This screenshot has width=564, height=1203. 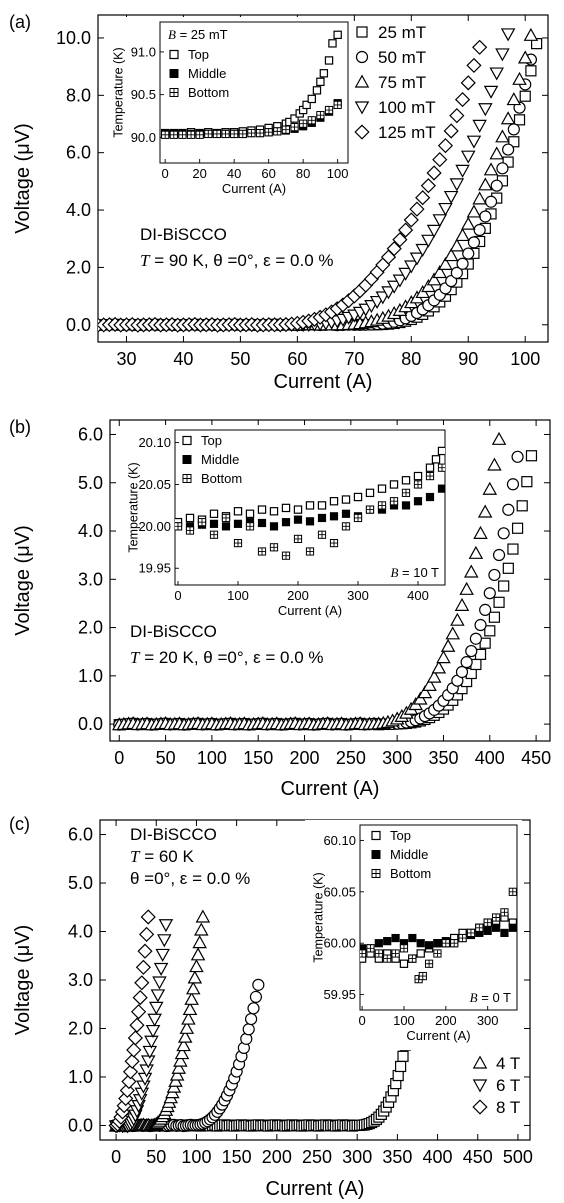 What do you see at coordinates (268, 173) in the screenshot?
I see `inset-x-tick-label: 60` at bounding box center [268, 173].